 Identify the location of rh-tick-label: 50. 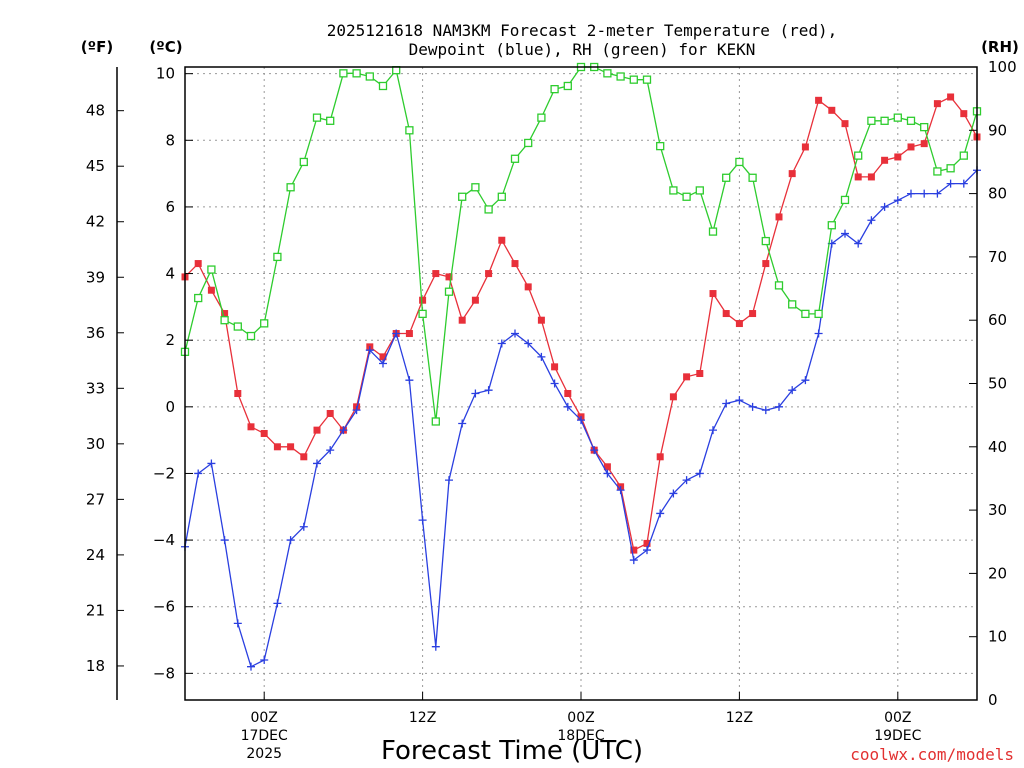
(997, 384).